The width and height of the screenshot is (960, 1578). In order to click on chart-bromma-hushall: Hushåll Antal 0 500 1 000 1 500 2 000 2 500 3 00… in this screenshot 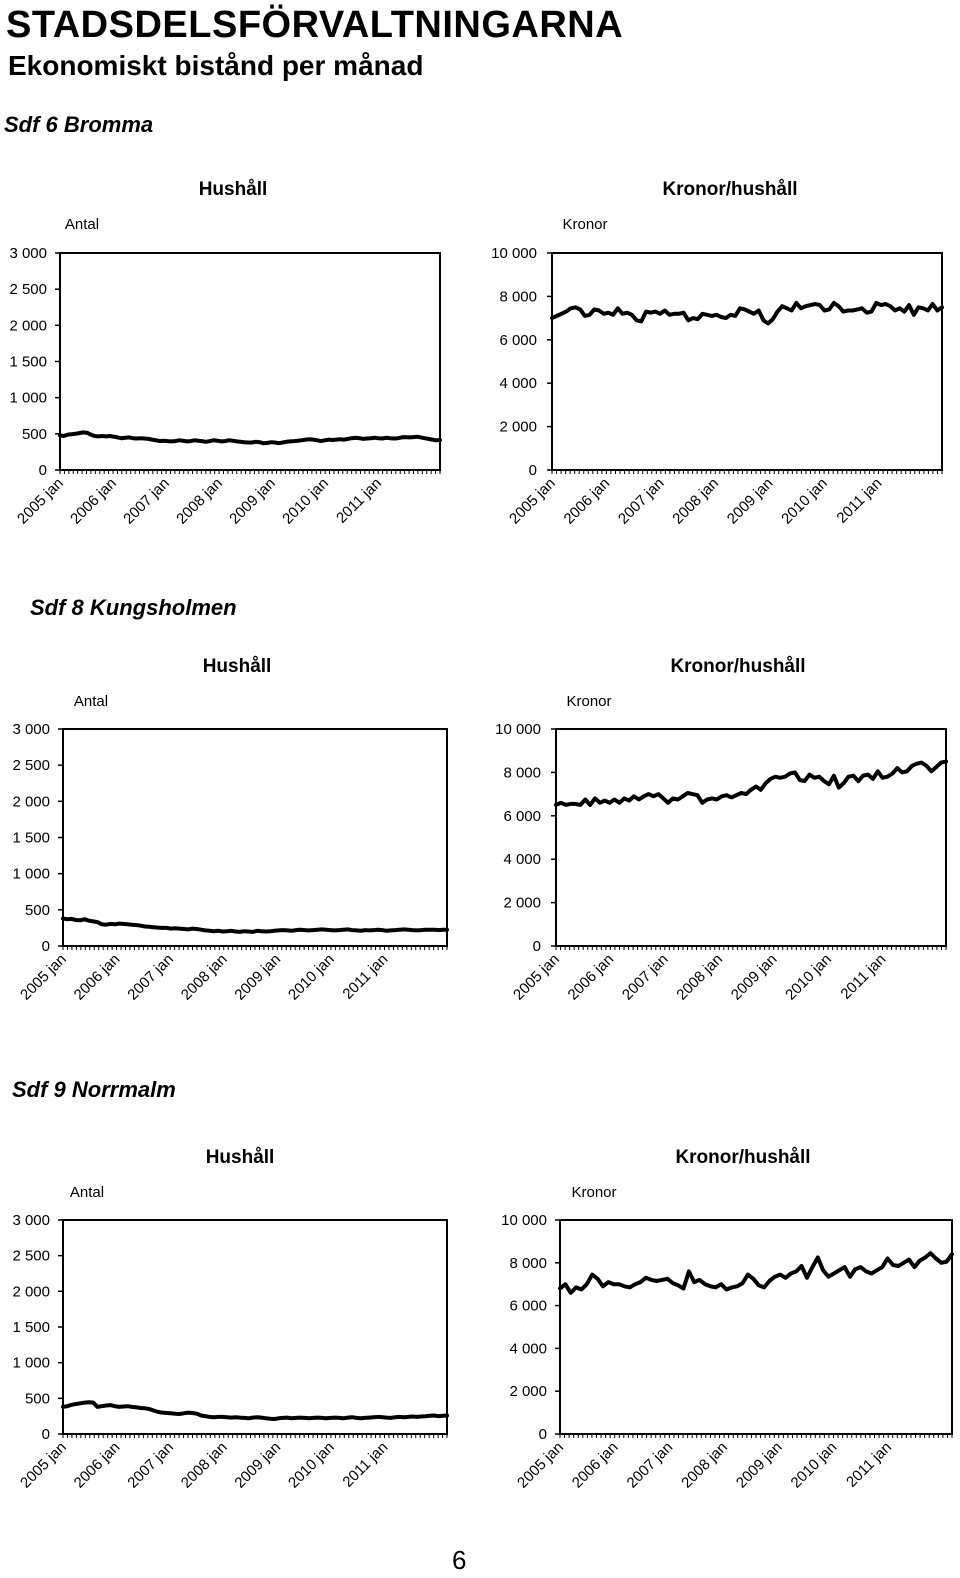, I will do `click(225, 353)`.